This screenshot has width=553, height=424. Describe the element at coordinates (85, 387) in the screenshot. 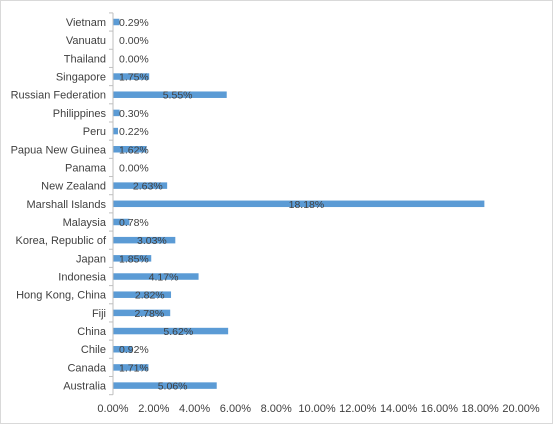

I see `category-label: Australia` at that location.